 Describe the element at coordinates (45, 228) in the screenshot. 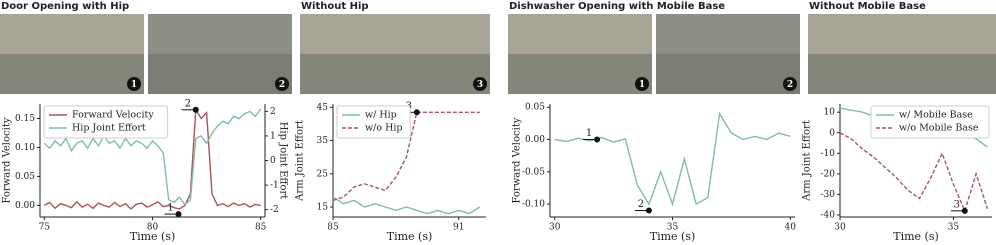

I see `x-tick-label: 75` at that location.